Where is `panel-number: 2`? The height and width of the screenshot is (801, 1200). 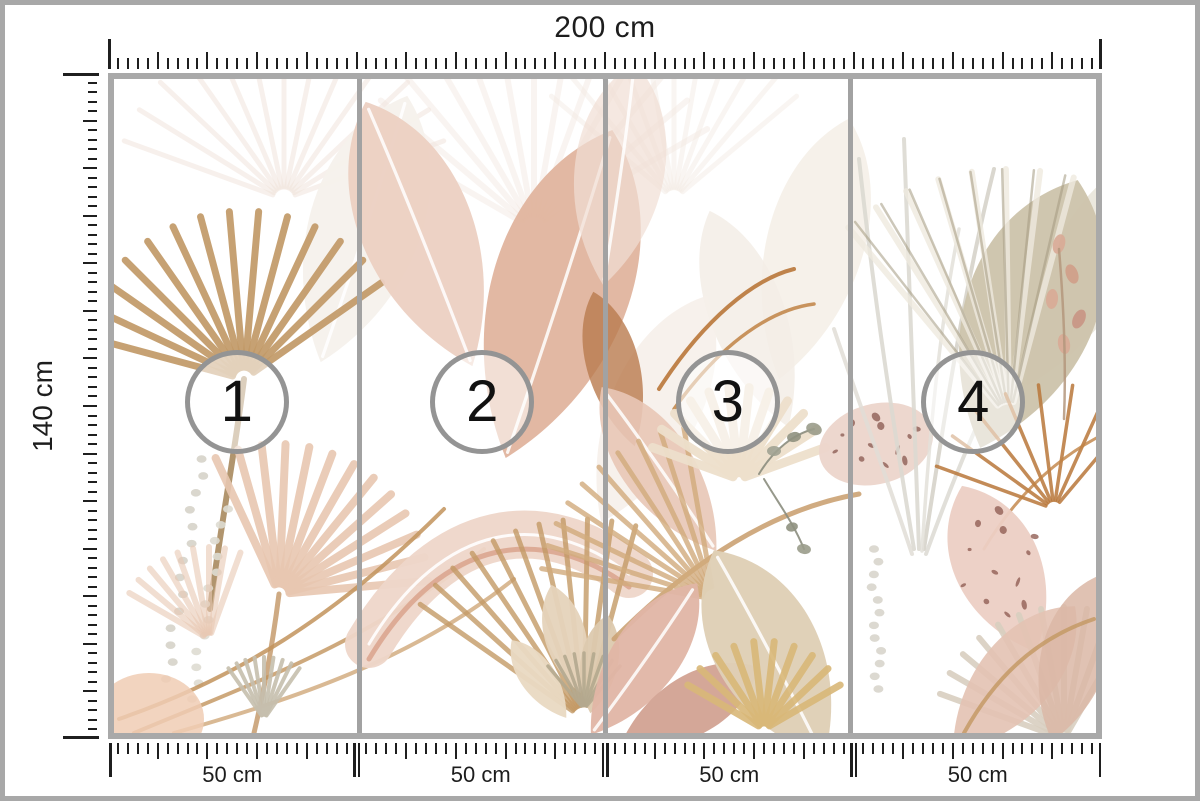 panel-number: 2 is located at coordinates (482, 401).